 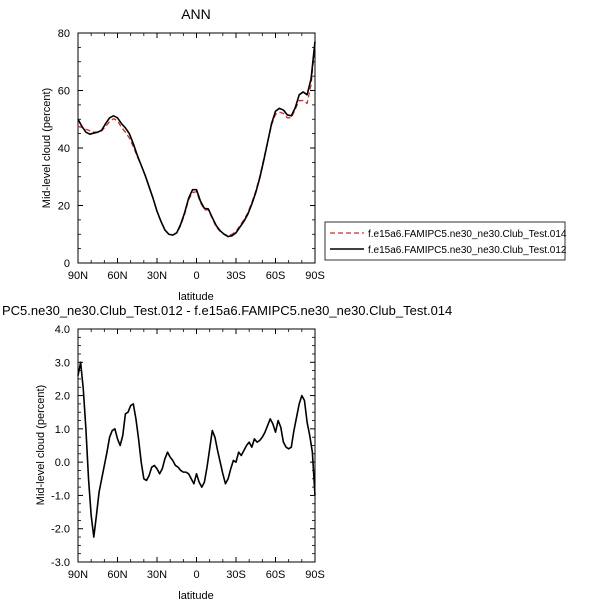 What do you see at coordinates (236, 575) in the screenshot?
I see `bottom-x-tick-label: 30S` at bounding box center [236, 575].